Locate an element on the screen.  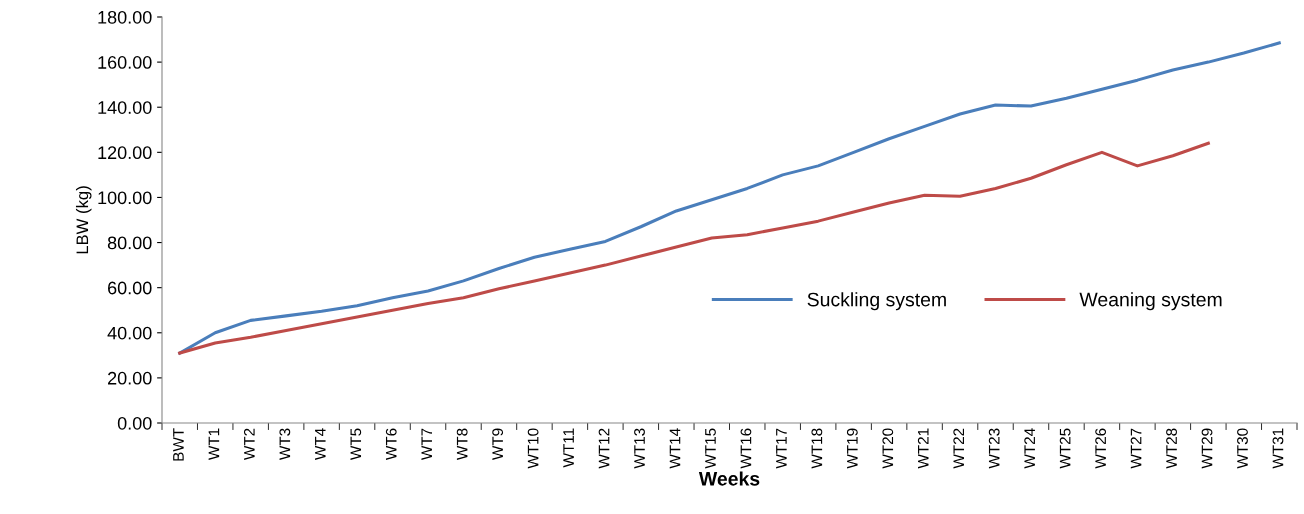
x-tick-label: WT10 is located at coordinates (533, 448).